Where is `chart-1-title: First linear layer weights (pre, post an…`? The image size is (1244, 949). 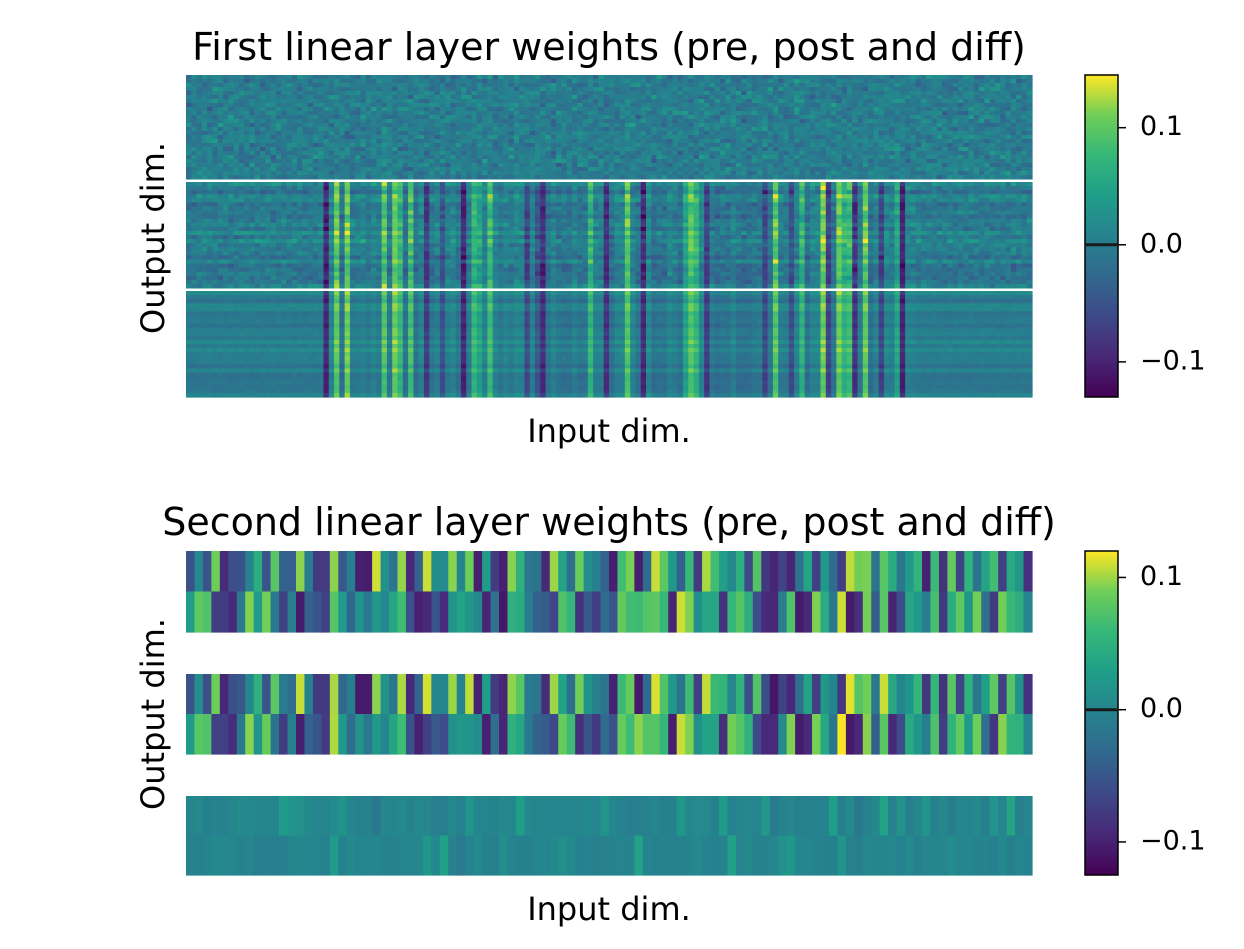
chart-1-title: First linear layer weights (pre, post an… is located at coordinates (609, 47).